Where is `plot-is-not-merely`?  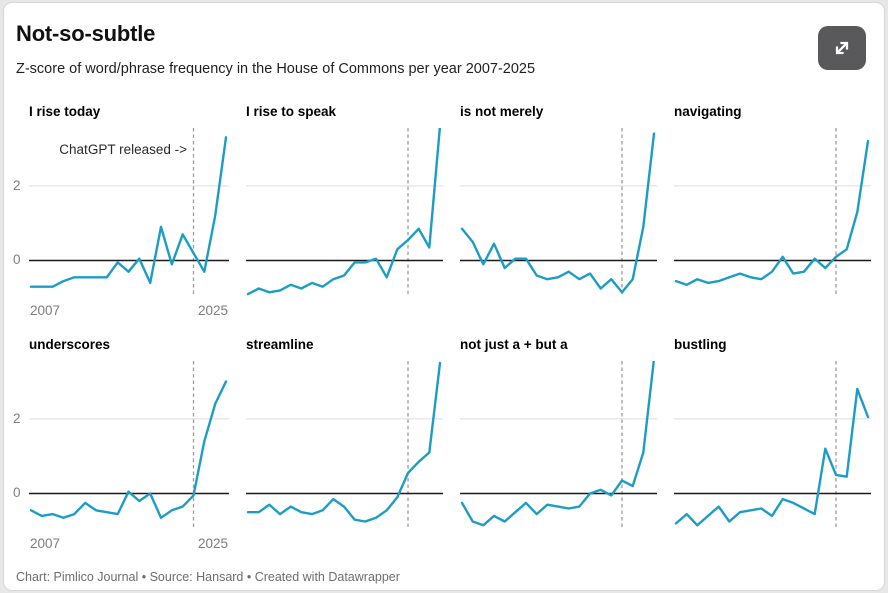 plot-is-not-merely is located at coordinates (558, 212).